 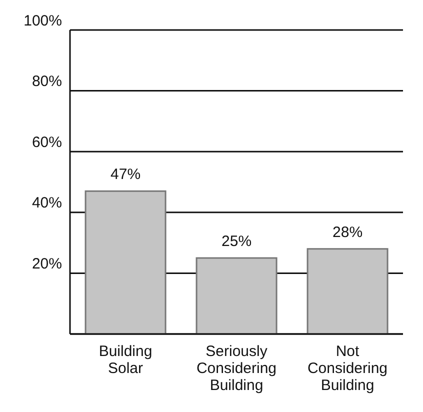 I want to click on y-tick-label: 80%, so click(x=47, y=81).